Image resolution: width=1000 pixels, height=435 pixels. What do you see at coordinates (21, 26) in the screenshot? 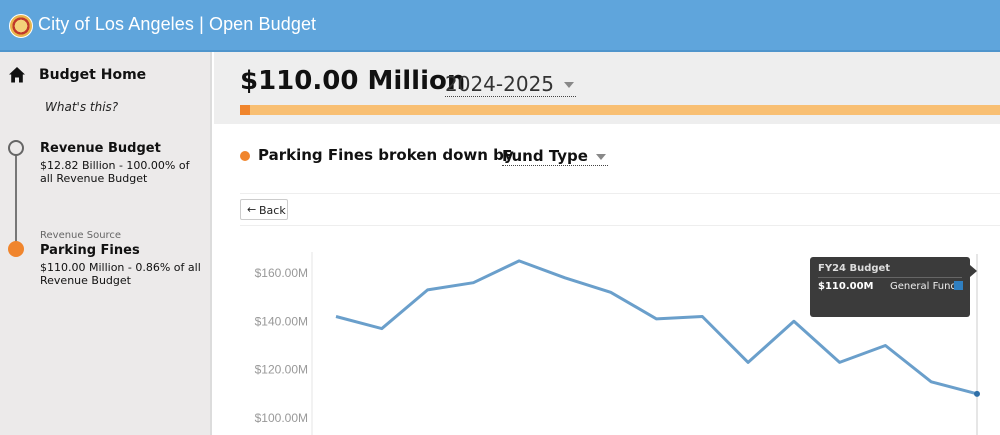
I see `city-seal-icon` at bounding box center [21, 26].